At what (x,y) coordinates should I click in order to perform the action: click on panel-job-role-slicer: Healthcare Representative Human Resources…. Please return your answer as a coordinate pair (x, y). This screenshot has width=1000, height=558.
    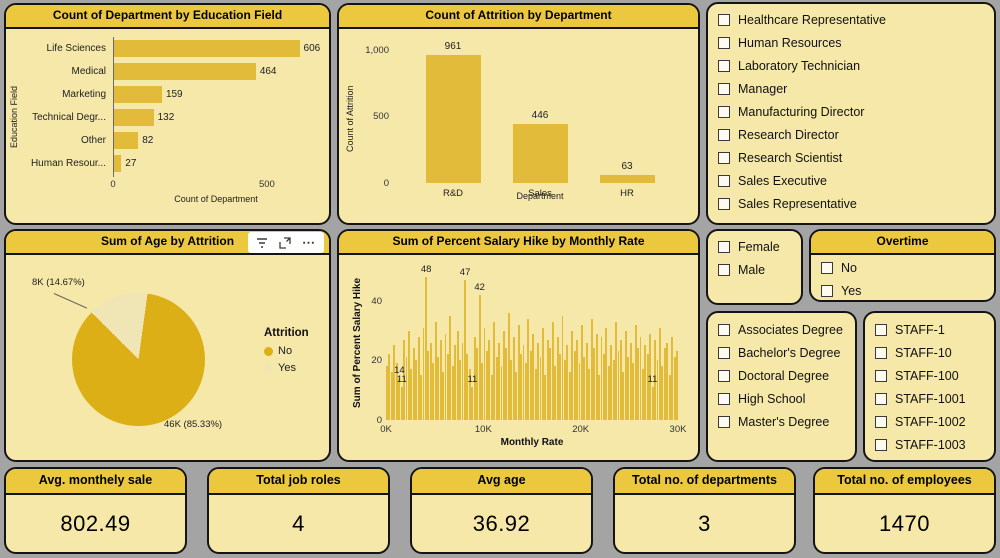
    Looking at the image, I should click on (851, 113).